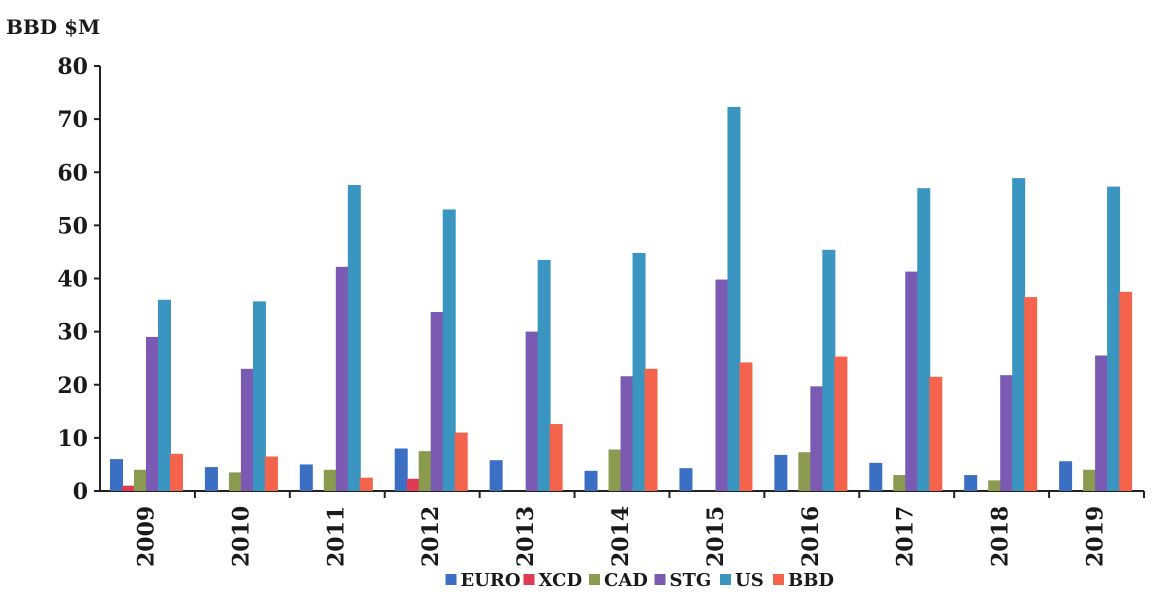 This screenshot has width=1154, height=603. Describe the element at coordinates (449, 350) in the screenshot. I see `bar-us-2012` at that location.